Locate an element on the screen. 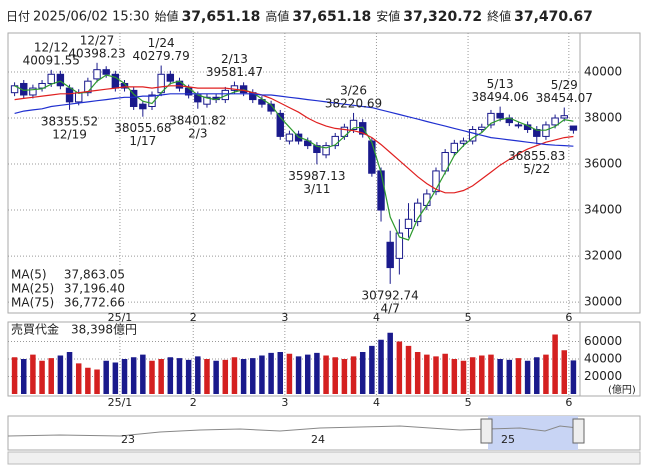 This screenshot has height=470, width=653. annotation-date: 2/13 is located at coordinates (234, 59).